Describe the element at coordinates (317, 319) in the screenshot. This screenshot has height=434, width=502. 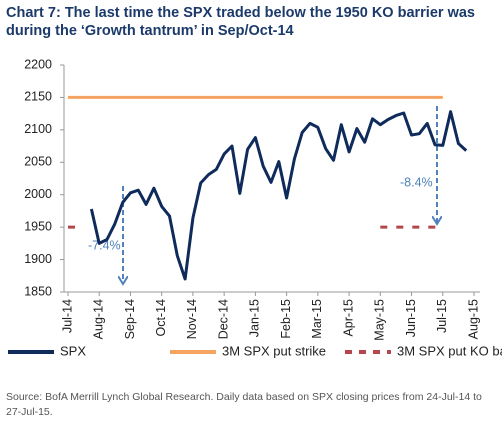
I see `x-tick-label: Mar-15` at that location.